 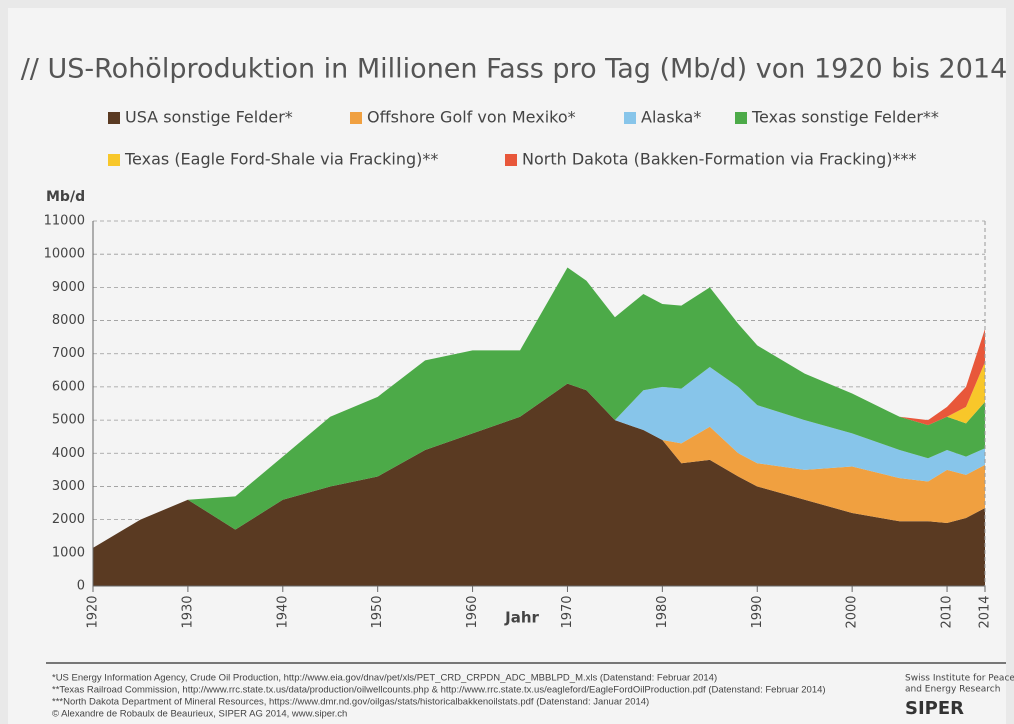 What do you see at coordinates (947, 611) in the screenshot?
I see `x-tick-label: 2010` at bounding box center [947, 611].